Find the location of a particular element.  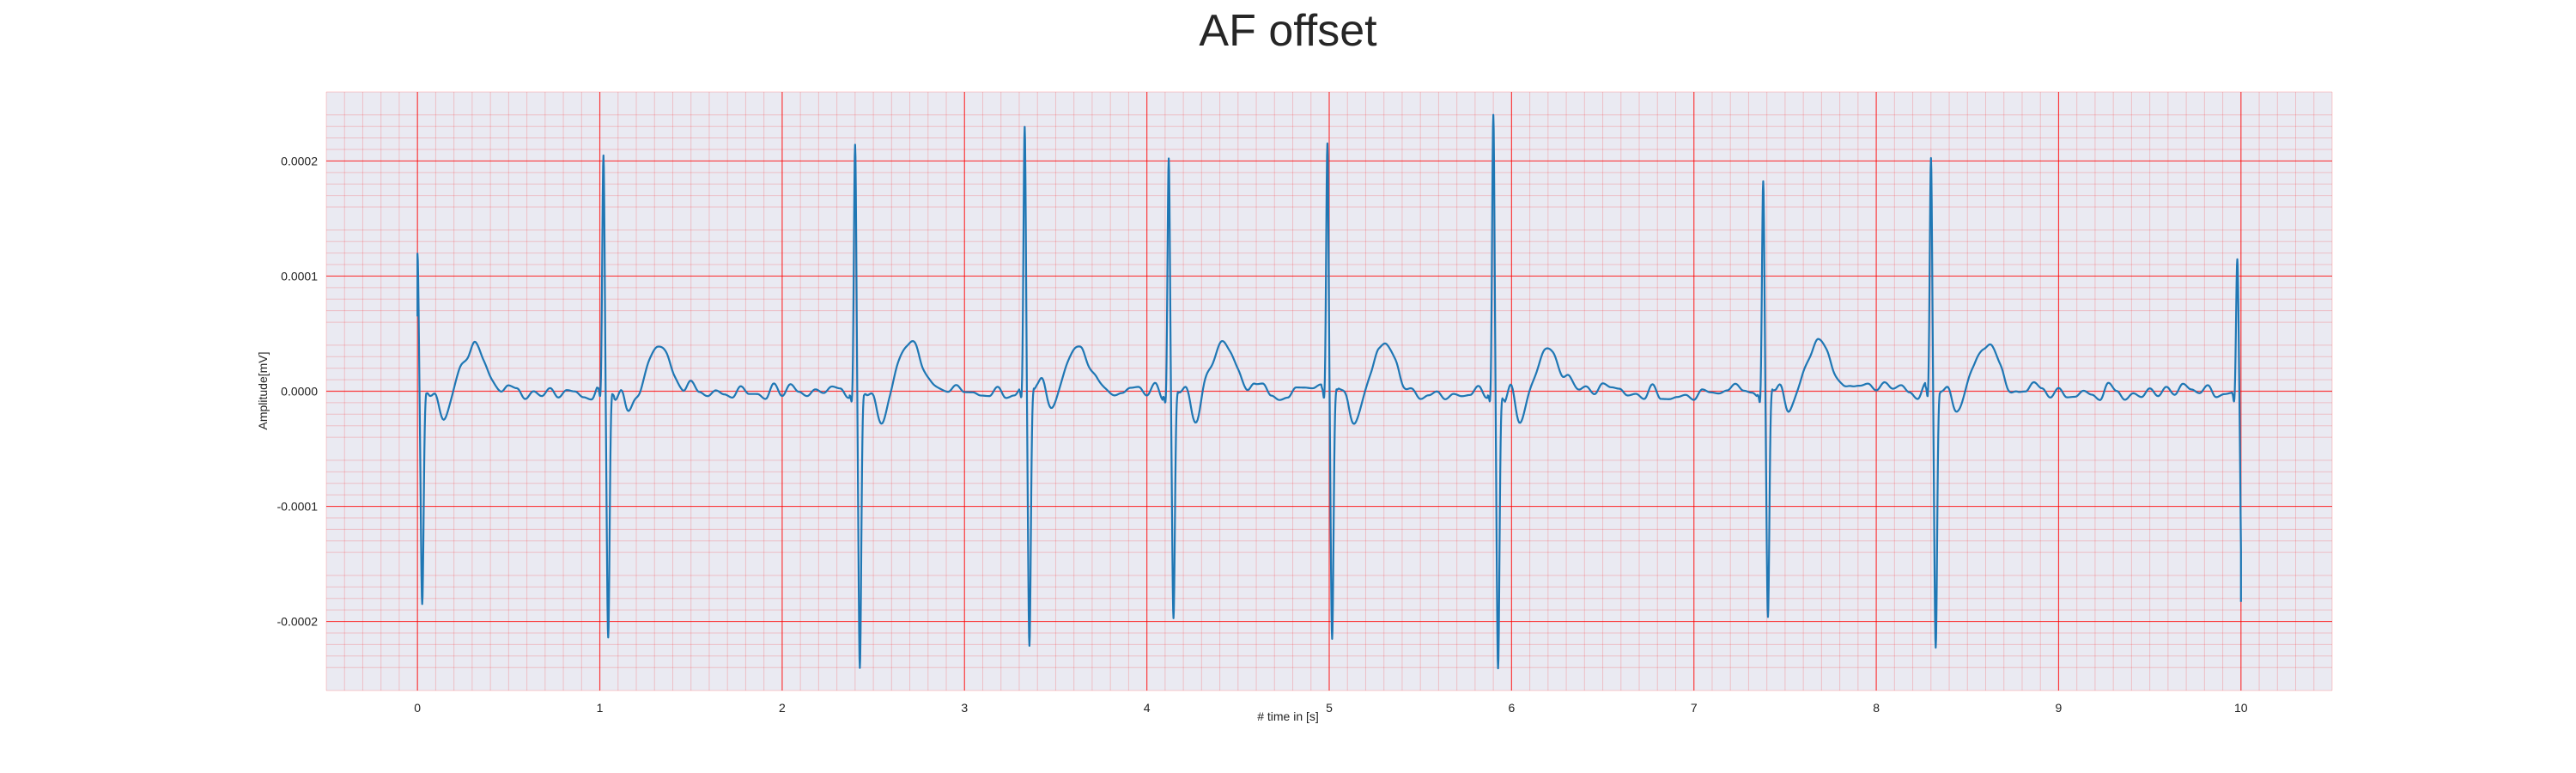

x-tick-label: 4 is located at coordinates (1147, 708).